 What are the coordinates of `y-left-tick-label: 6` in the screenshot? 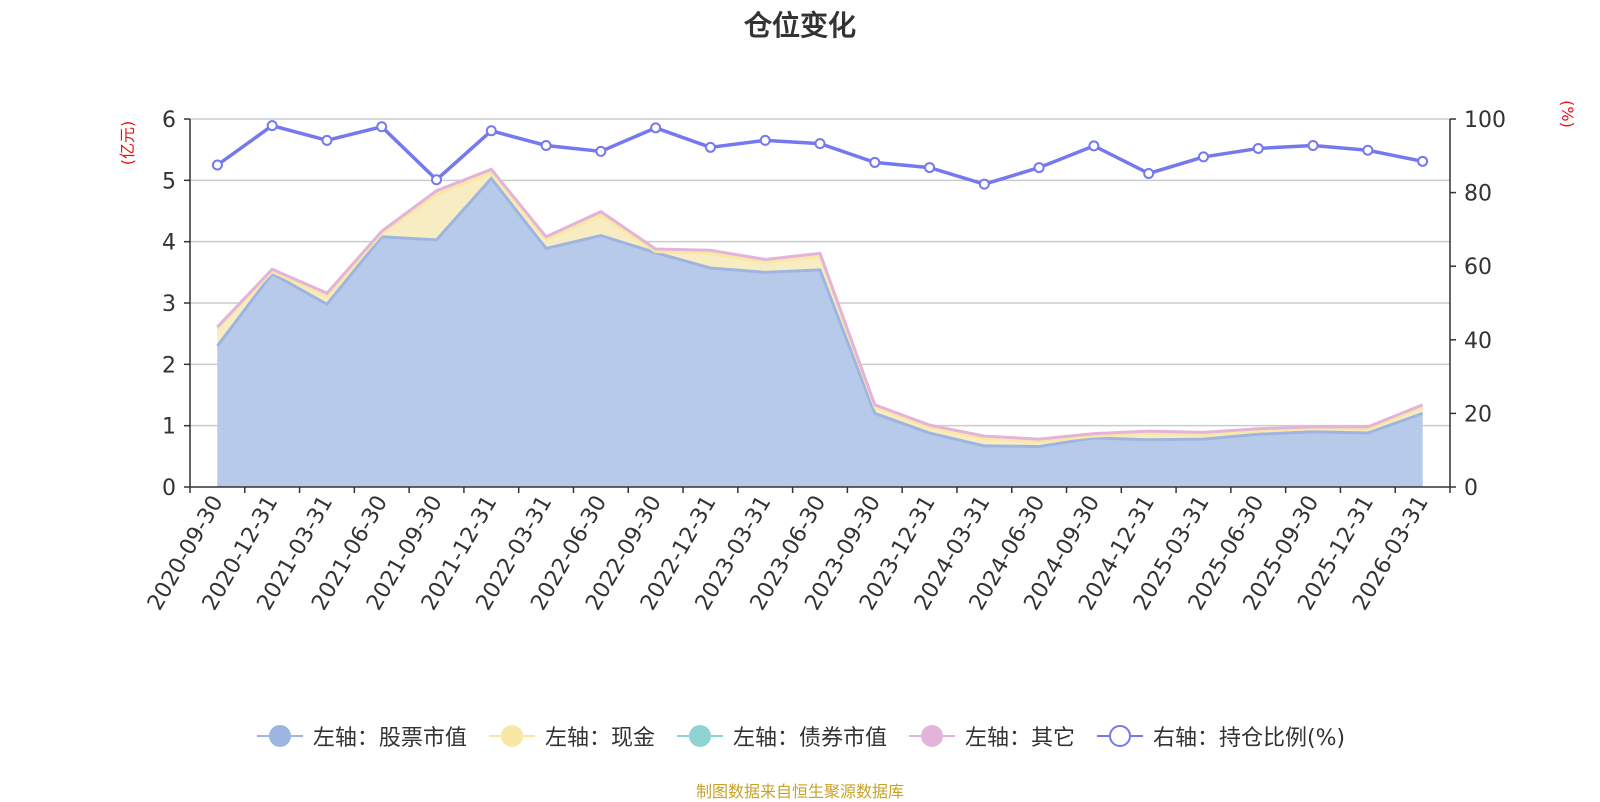 It's located at (169, 120).